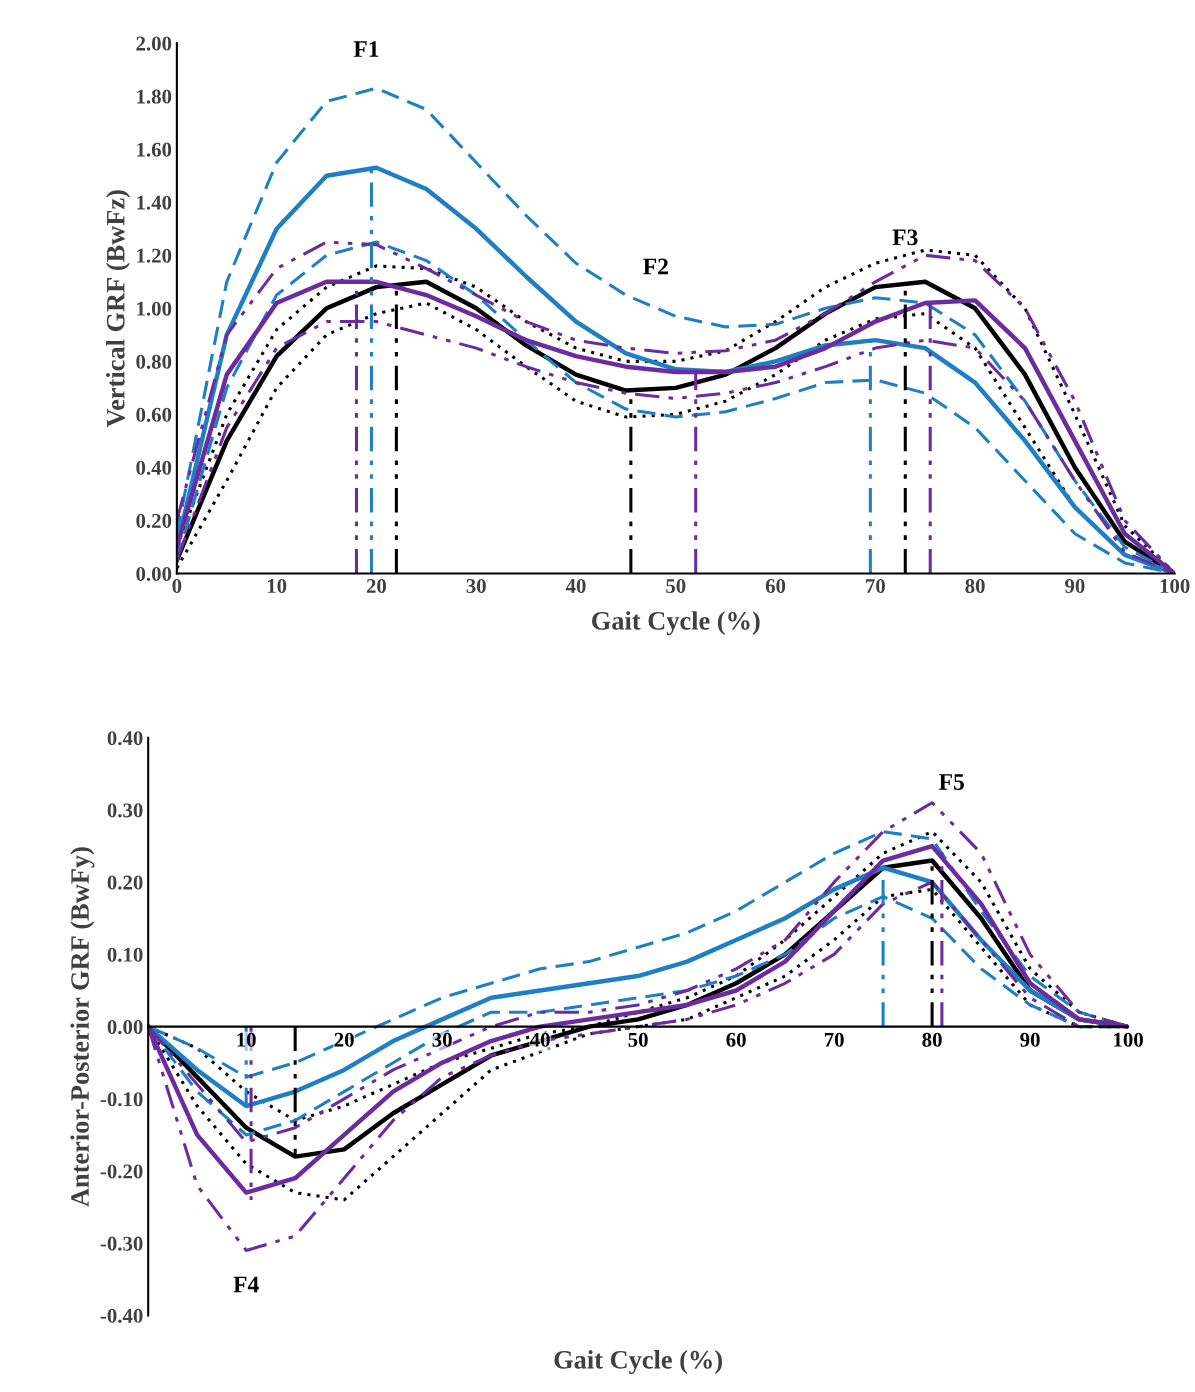 The height and width of the screenshot is (1392, 1195). Describe the element at coordinates (154, 96) in the screenshot. I see `y-tick-label: 1.80` at that location.